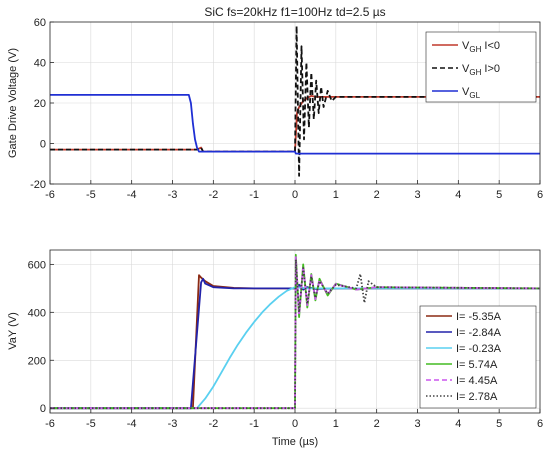 Image resolution: width=550 pixels, height=458 pixels. What do you see at coordinates (481, 70) in the screenshot?
I see `legend-entry-vgh-pos: VGH I>0` at bounding box center [481, 70].